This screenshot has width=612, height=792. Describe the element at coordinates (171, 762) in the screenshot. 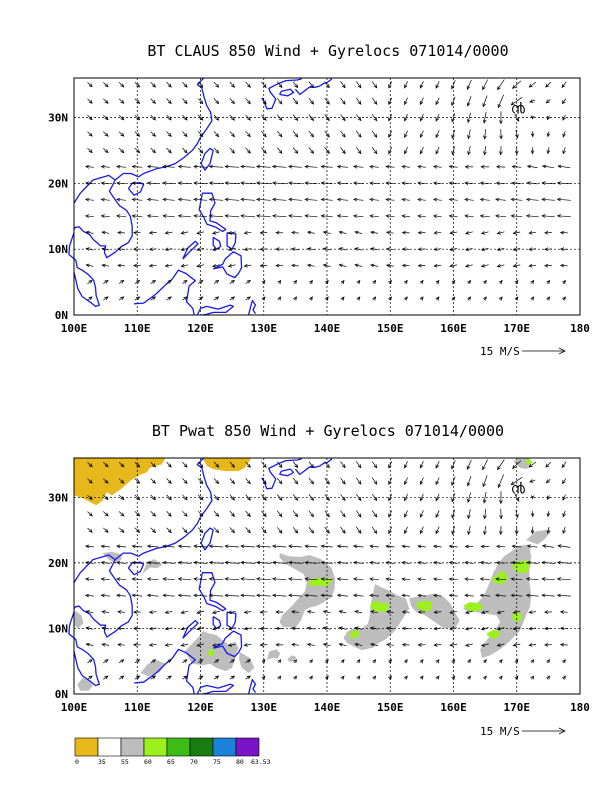

I see `colorbar-label: 65` at that location.